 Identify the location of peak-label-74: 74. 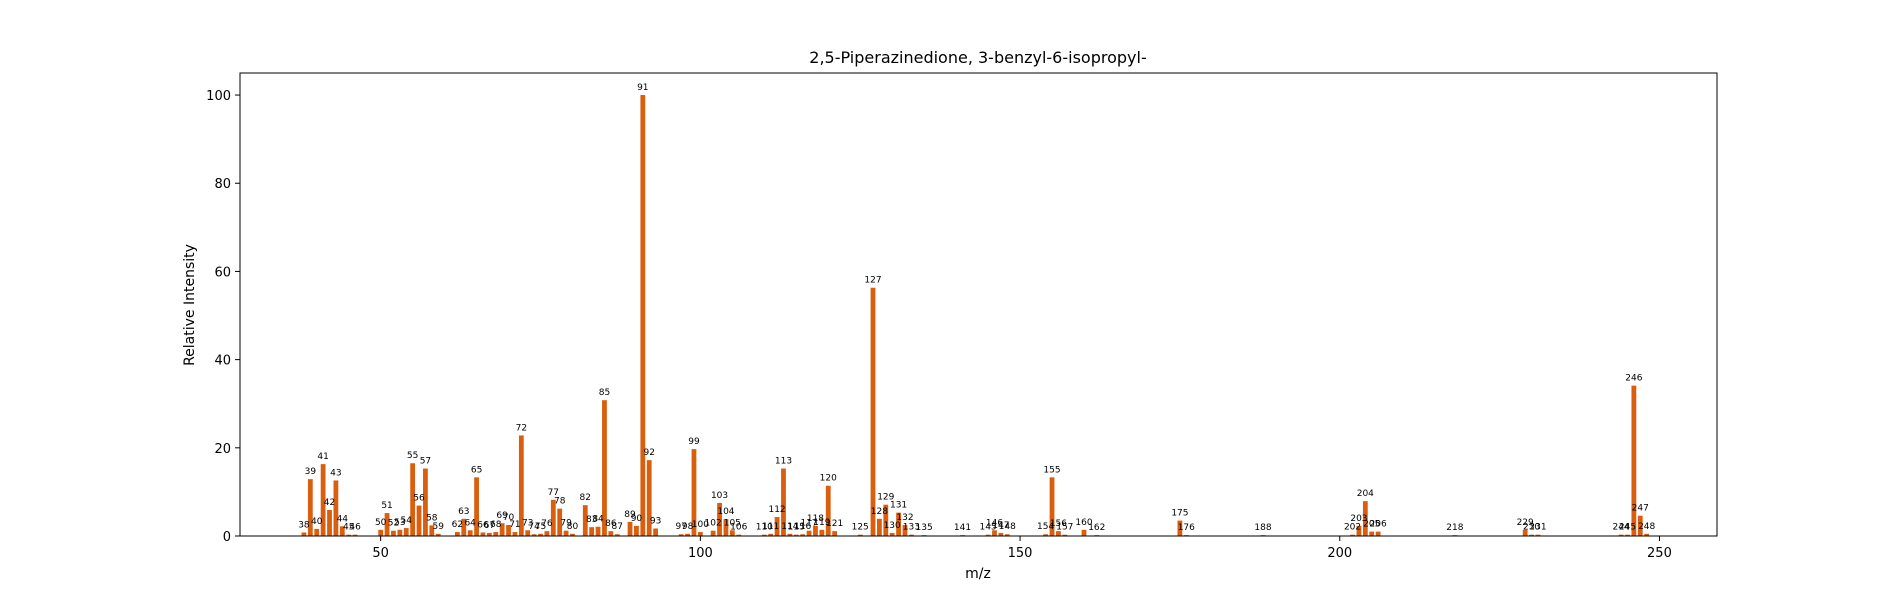
(534, 527).